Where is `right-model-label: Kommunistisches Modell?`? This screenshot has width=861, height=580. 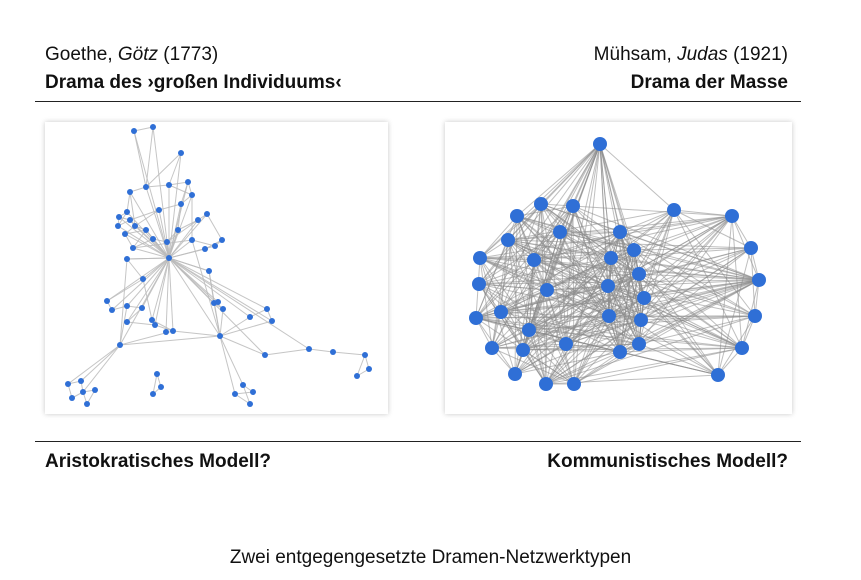 right-model-label: Kommunistisches Modell? is located at coordinates (667, 461).